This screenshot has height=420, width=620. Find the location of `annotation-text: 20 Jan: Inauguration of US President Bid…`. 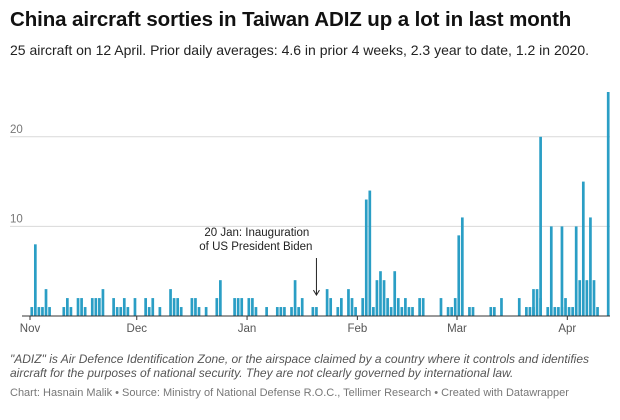

annotation-text: 20 Jan: Inauguration of US President Bid… is located at coordinates (255, 240).